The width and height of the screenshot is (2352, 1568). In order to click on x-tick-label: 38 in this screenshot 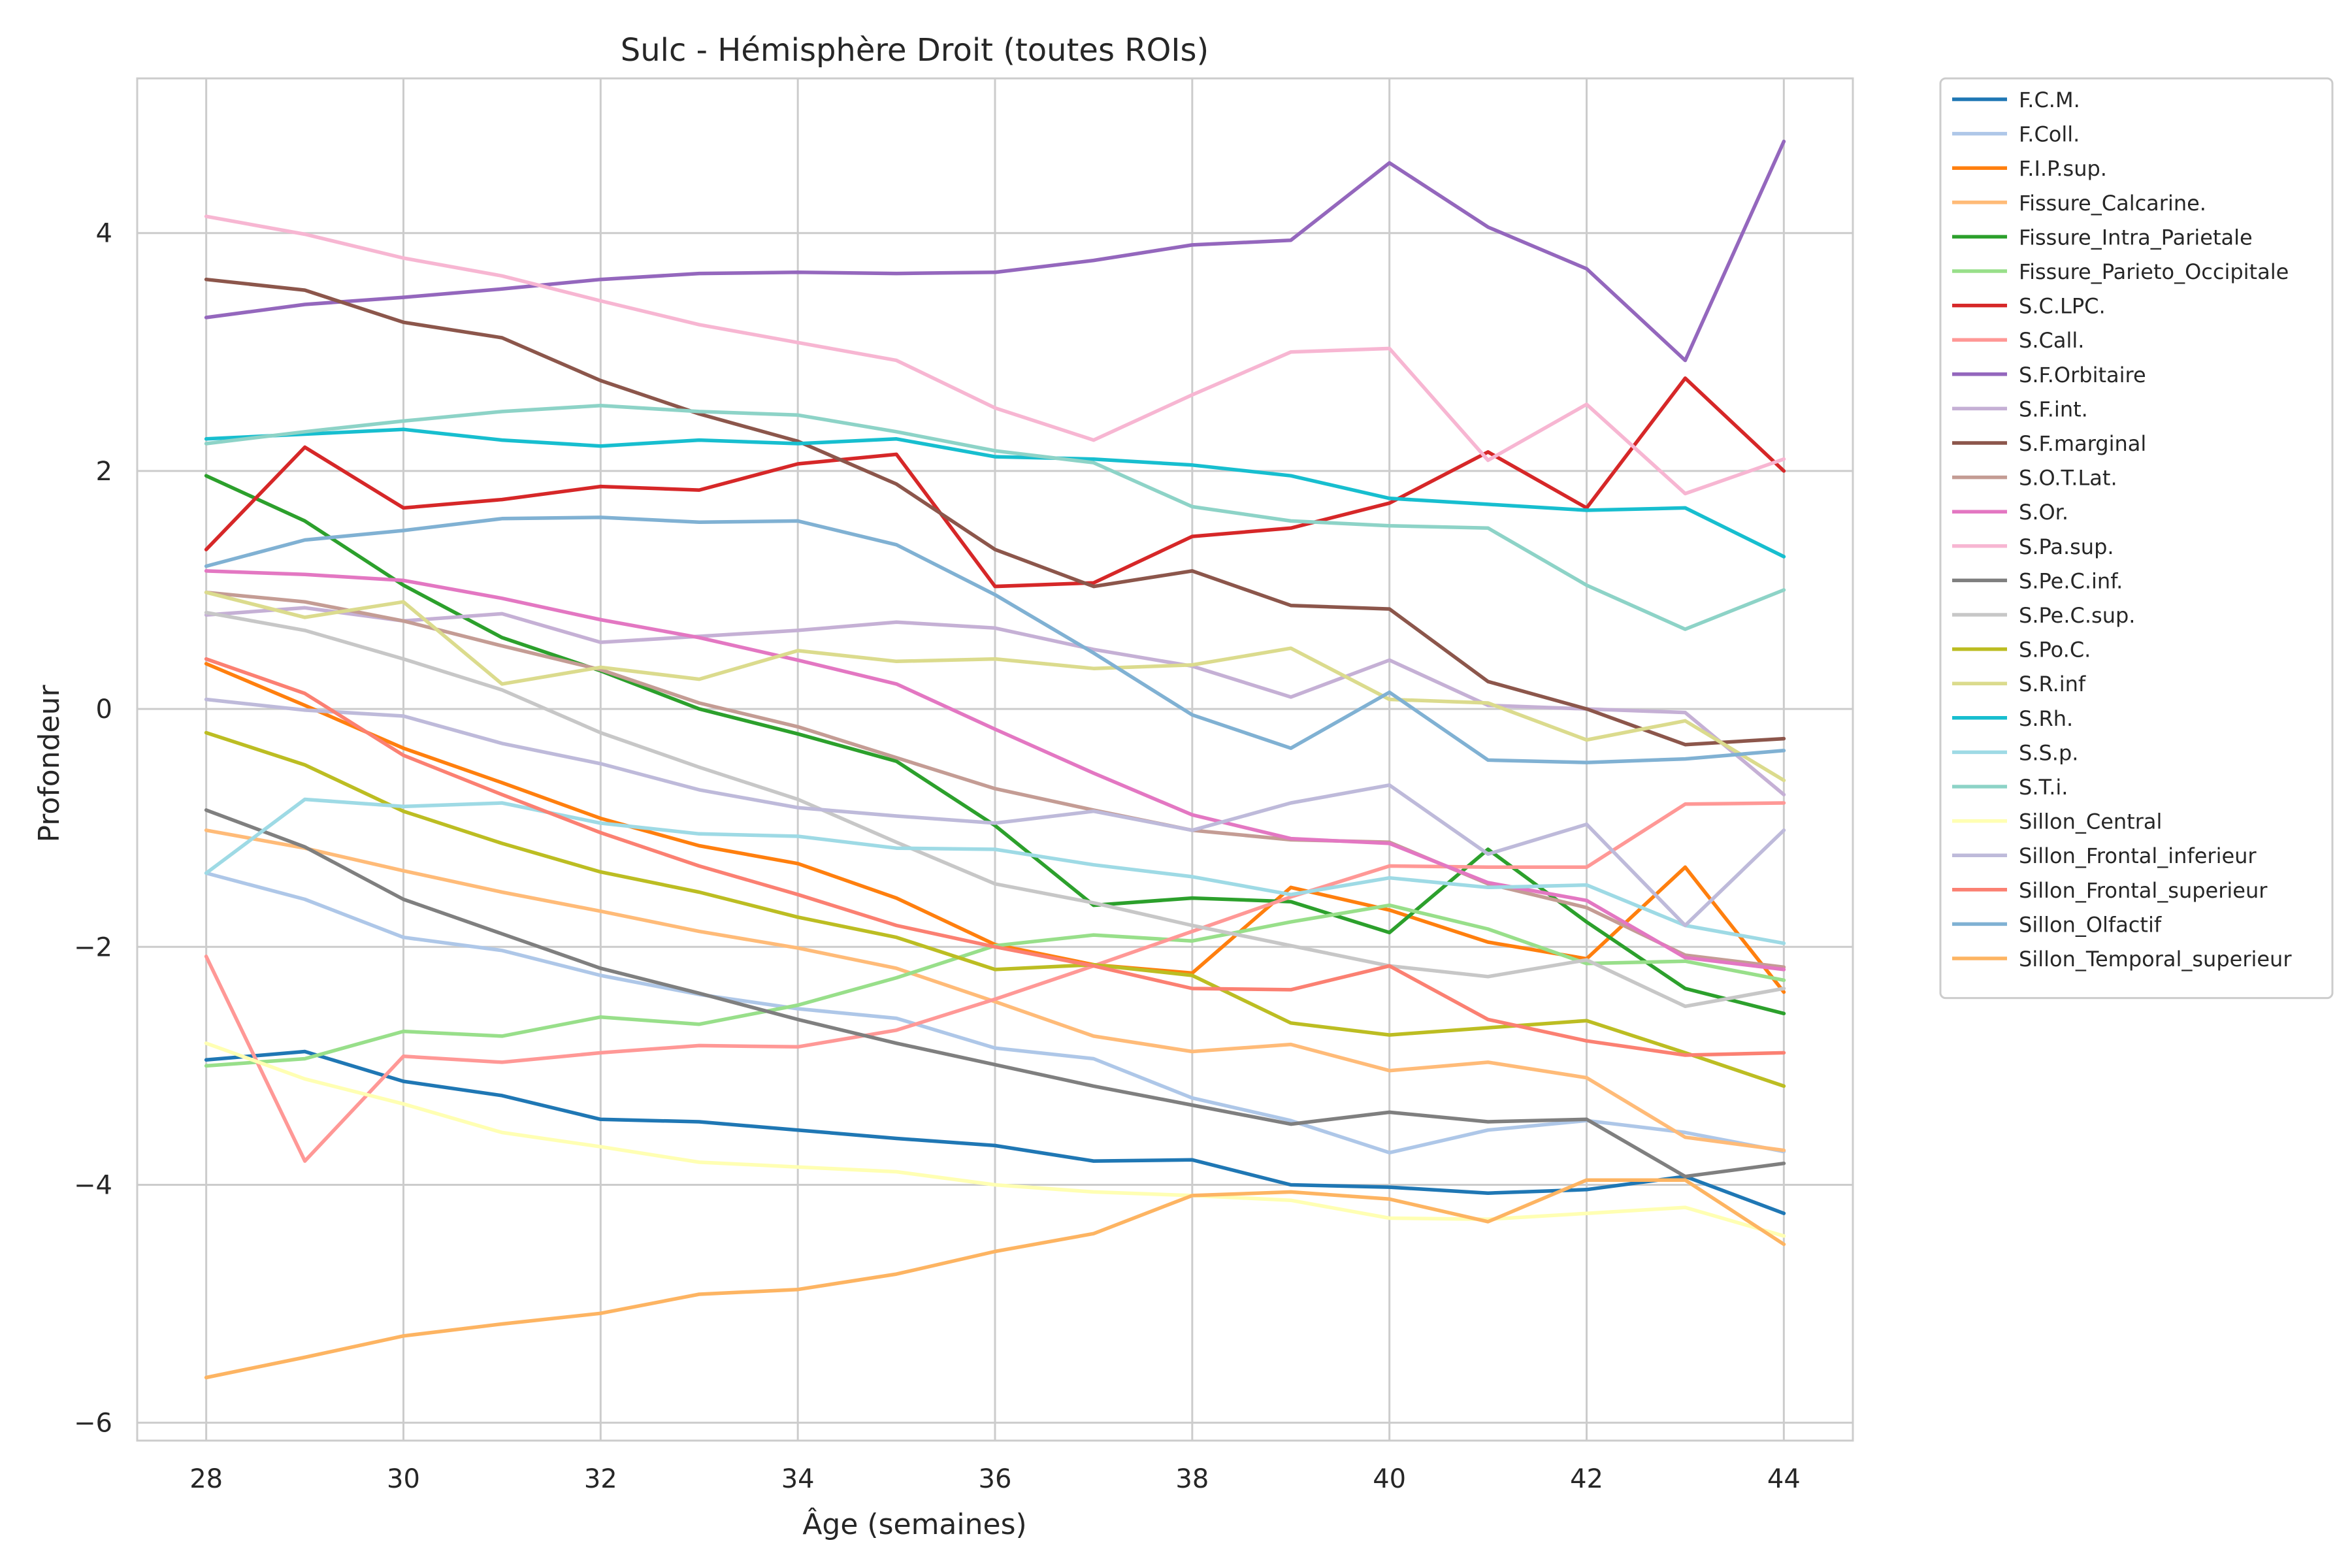, I will do `click(1192, 1479)`.